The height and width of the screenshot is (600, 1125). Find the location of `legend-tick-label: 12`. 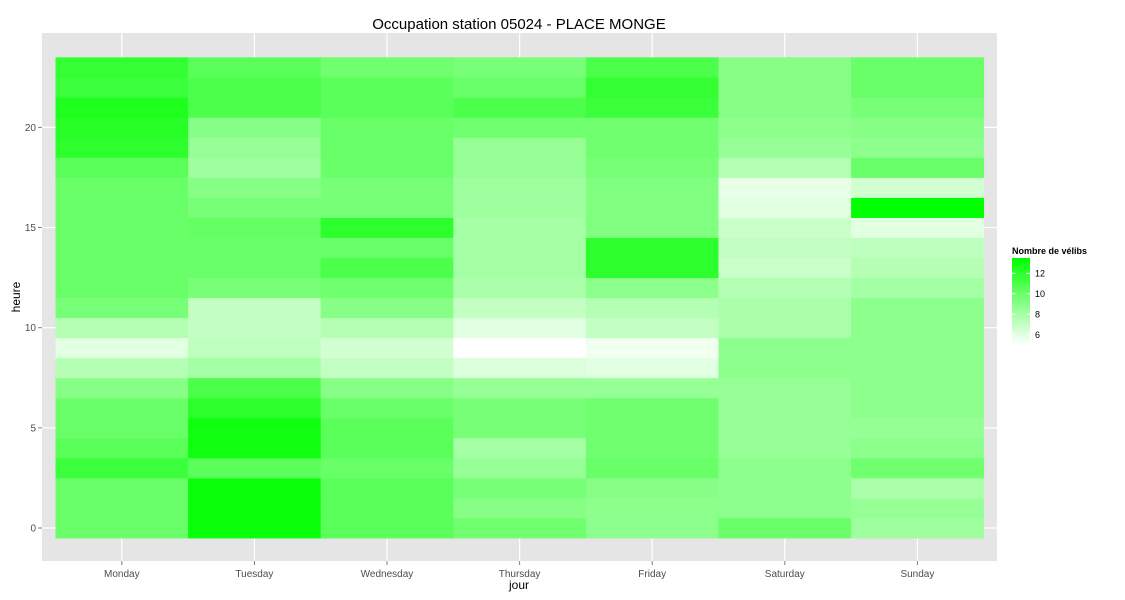

legend-tick-label: 12 is located at coordinates (1040, 273).